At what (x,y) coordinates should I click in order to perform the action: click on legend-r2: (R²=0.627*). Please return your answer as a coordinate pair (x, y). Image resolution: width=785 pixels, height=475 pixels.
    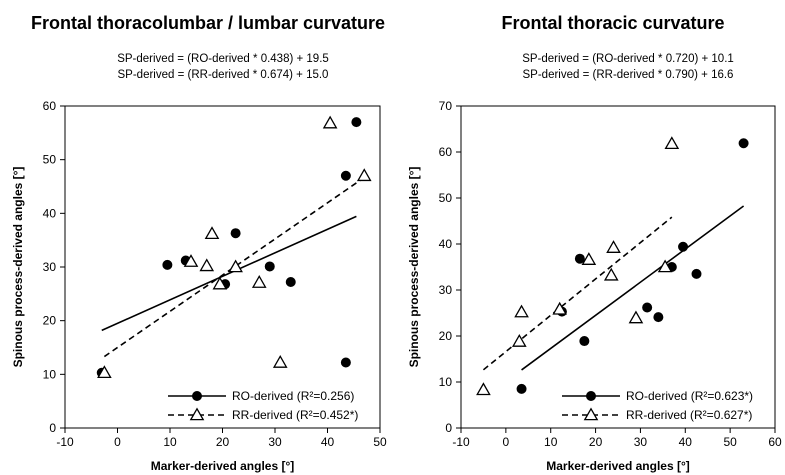
    Looking at the image, I should click on (720, 415).